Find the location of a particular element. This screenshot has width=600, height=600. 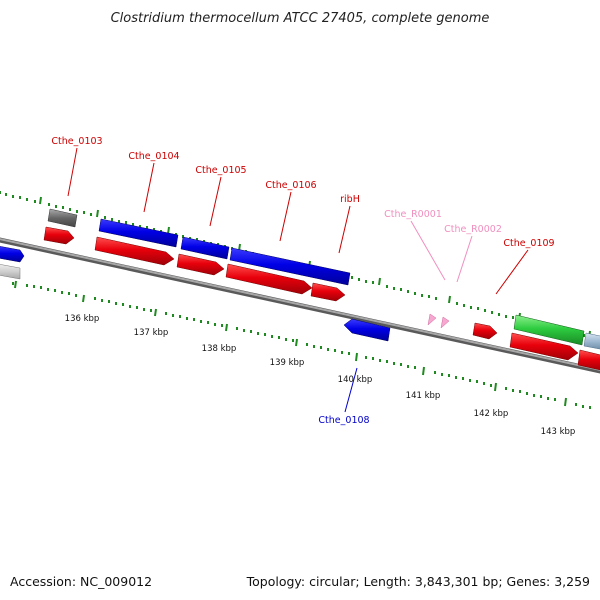

gene-label-cthe-0104: Cthe_0104 is located at coordinates (153, 156).